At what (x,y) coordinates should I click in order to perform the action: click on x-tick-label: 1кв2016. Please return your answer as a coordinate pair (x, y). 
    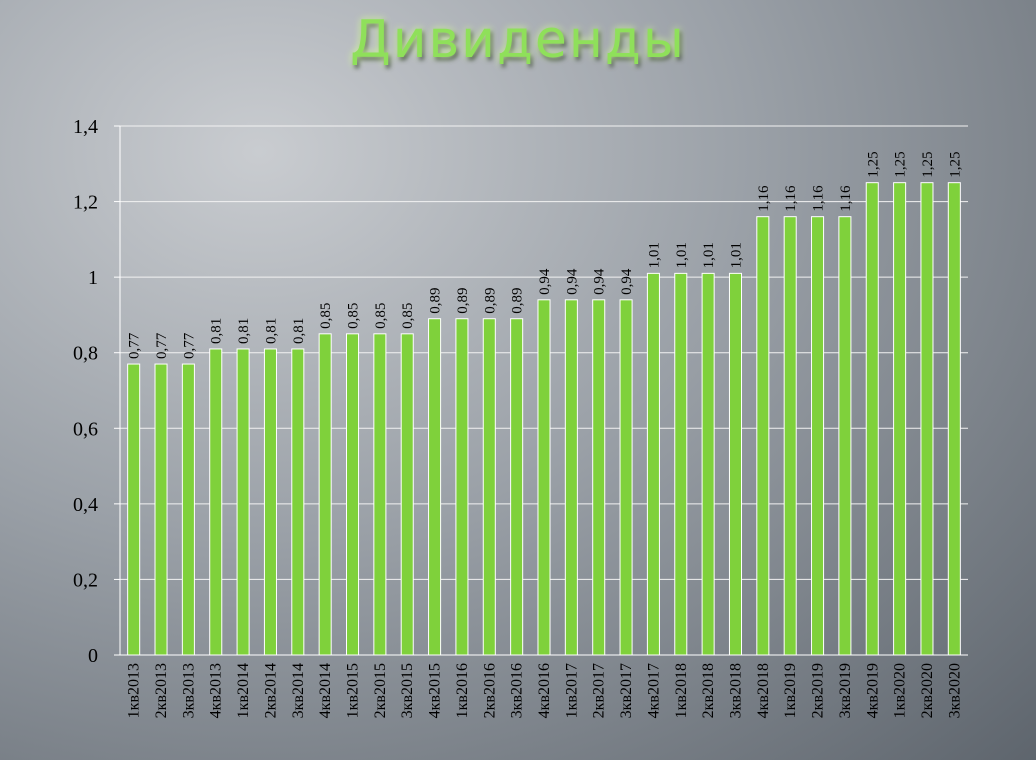
    Looking at the image, I should click on (462, 690).